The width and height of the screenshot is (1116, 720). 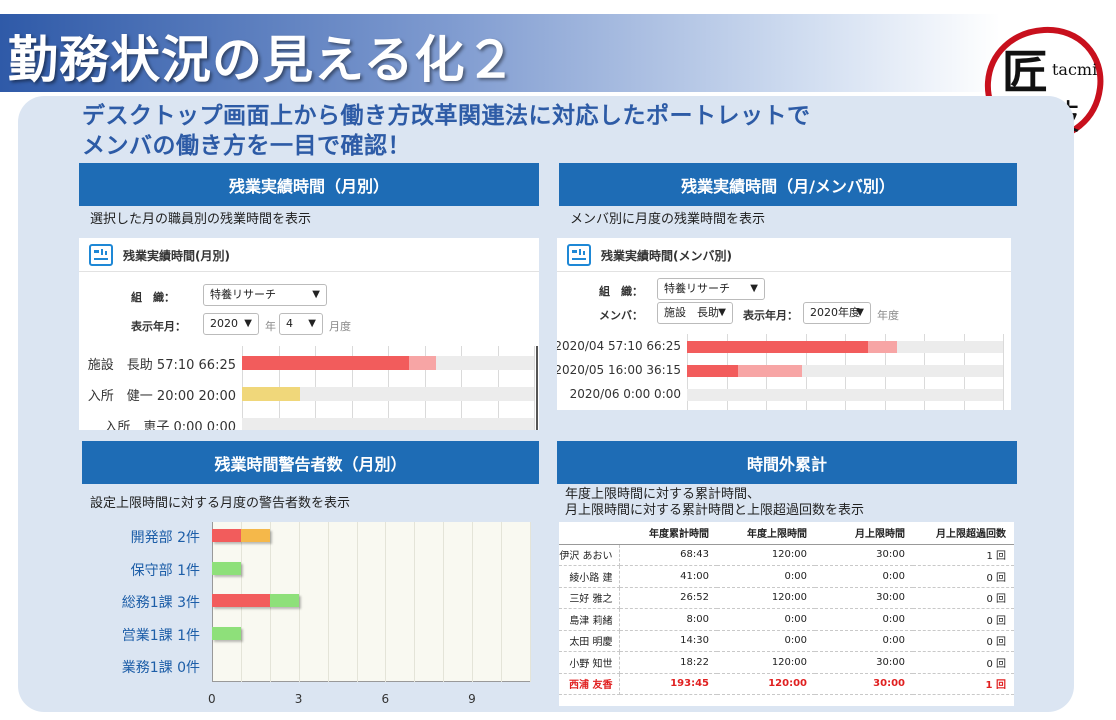 I want to click on table-row: 島津 莉緒 8:00 0:00 0:00 0 回, so click(x=786, y=619).